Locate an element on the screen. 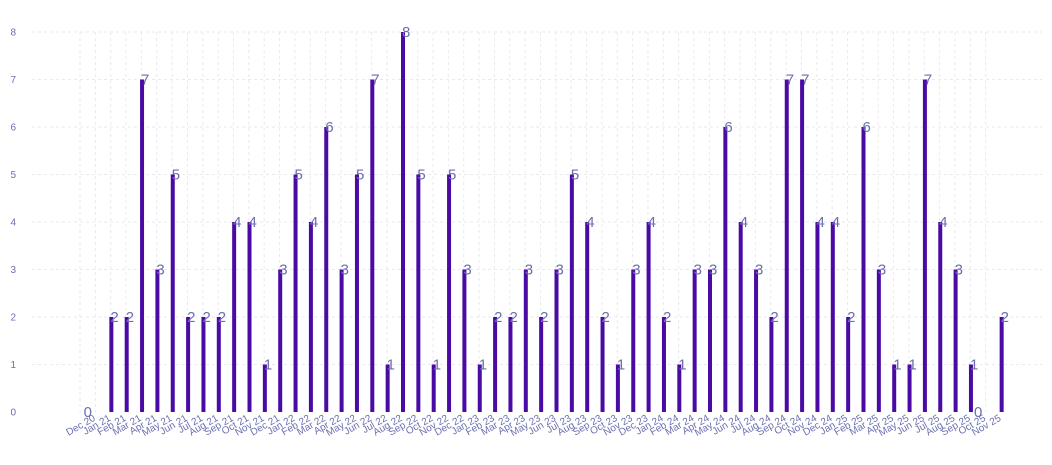 The width and height of the screenshot is (1052, 465). y-tick-label: 2 is located at coordinates (13, 318).